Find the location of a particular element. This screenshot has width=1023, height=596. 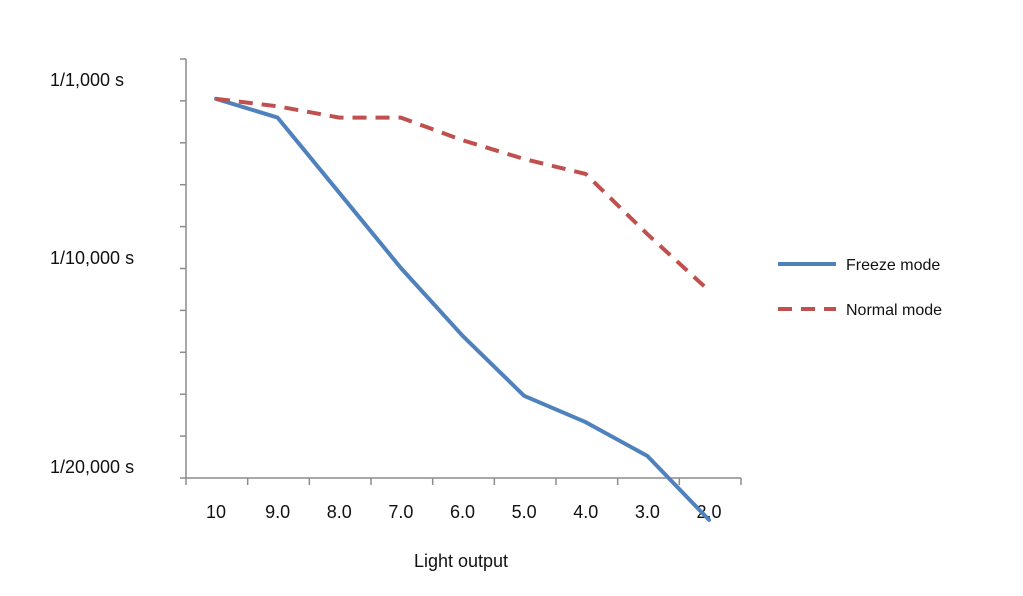

legend-label: Normal mode is located at coordinates (894, 310).